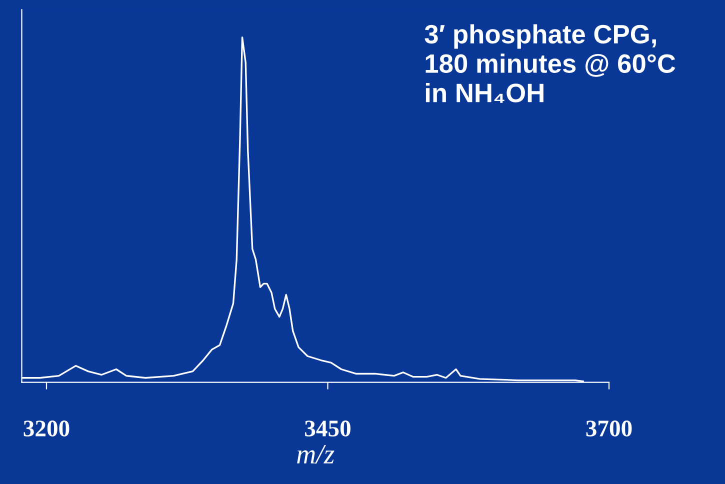 The height and width of the screenshot is (484, 725). Describe the element at coordinates (315, 454) in the screenshot. I see `x-axis-title: m/z` at that location.